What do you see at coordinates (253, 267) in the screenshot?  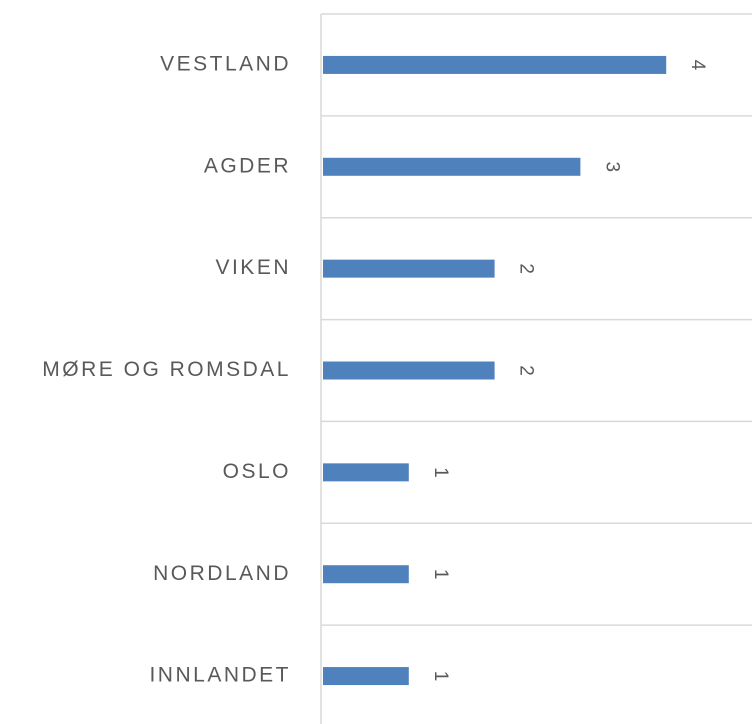 I see `y-tick-label: VIKEN` at bounding box center [253, 267].